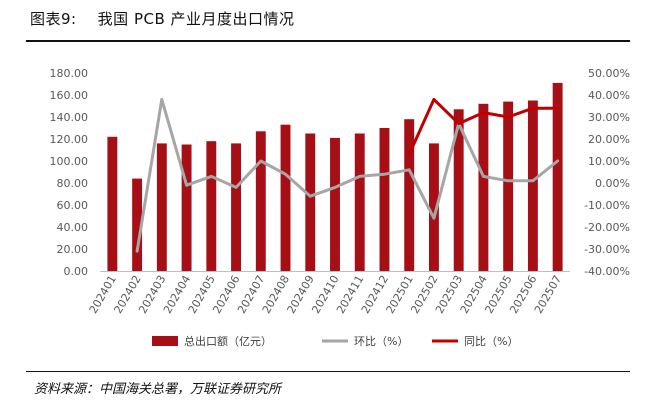  Describe the element at coordinates (609, 73) in the screenshot. I see `right-tick-label: 50.00%` at that location.